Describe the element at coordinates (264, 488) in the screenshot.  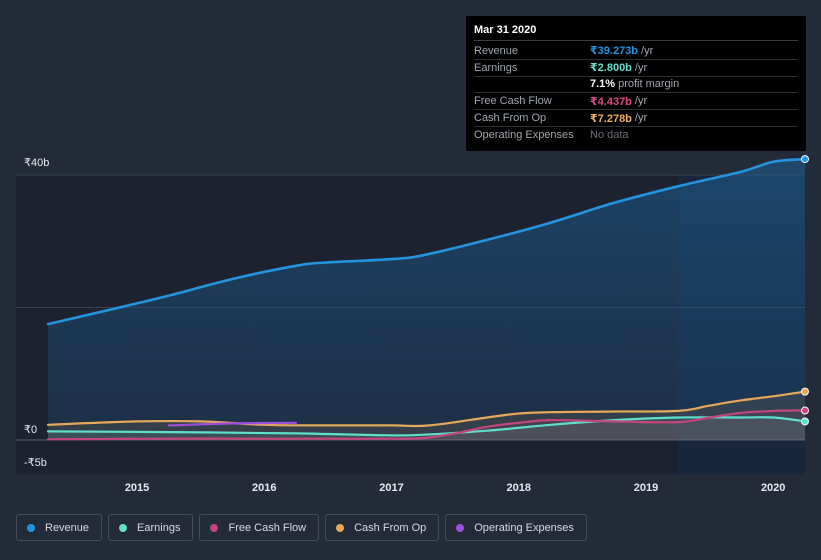
I see `x-tick-label: 2016` at that location.